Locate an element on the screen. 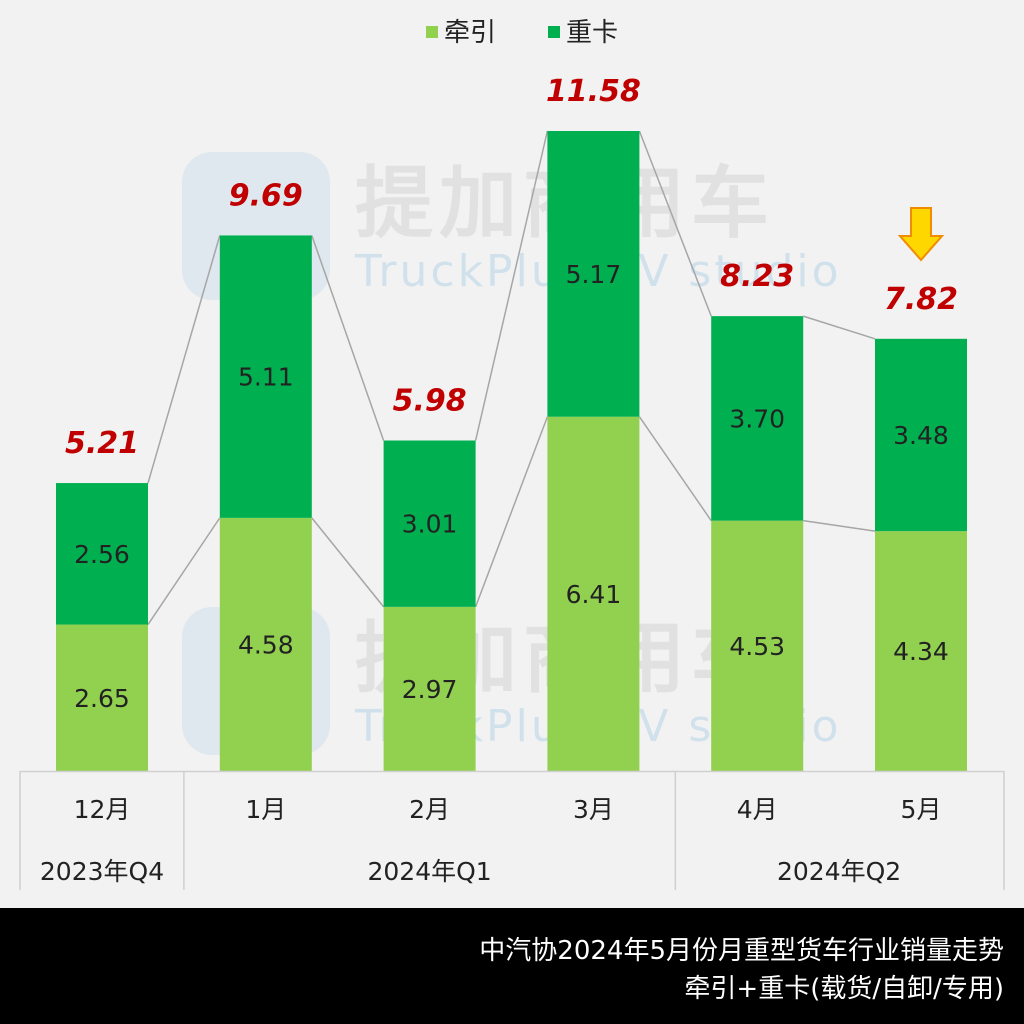  bar-value-label: 3.01 is located at coordinates (430, 524).